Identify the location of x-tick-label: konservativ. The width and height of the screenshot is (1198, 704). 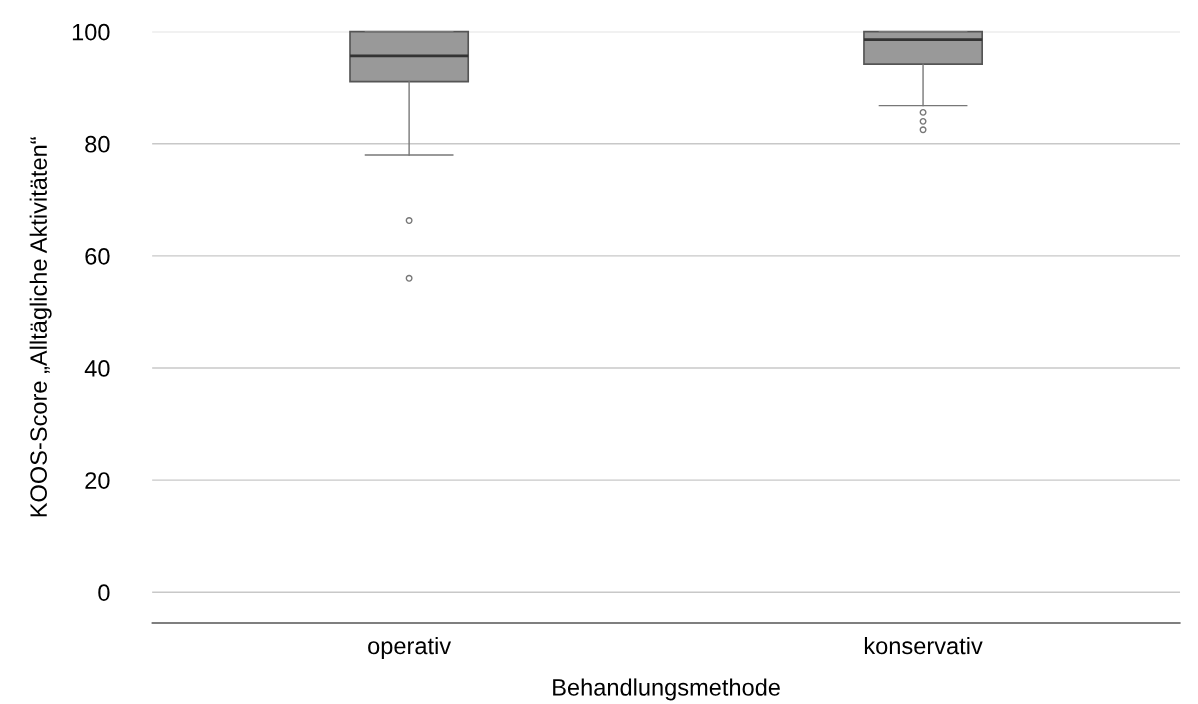
(923, 645).